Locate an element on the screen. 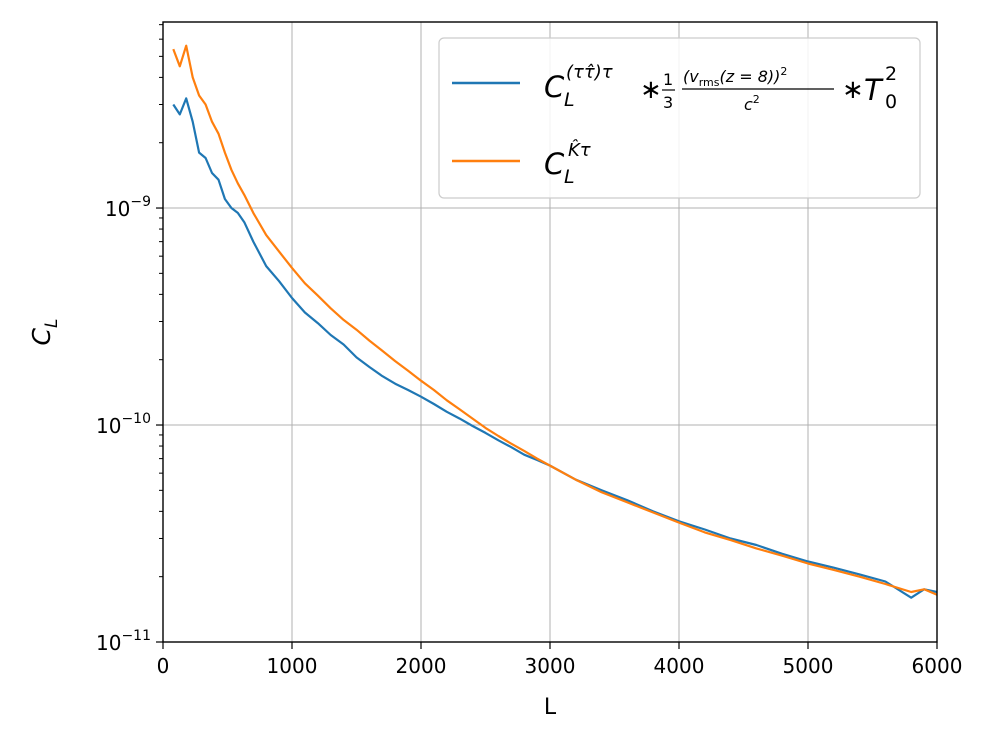  svg-text: (ττ̂)τ is located at coordinates (589, 72).